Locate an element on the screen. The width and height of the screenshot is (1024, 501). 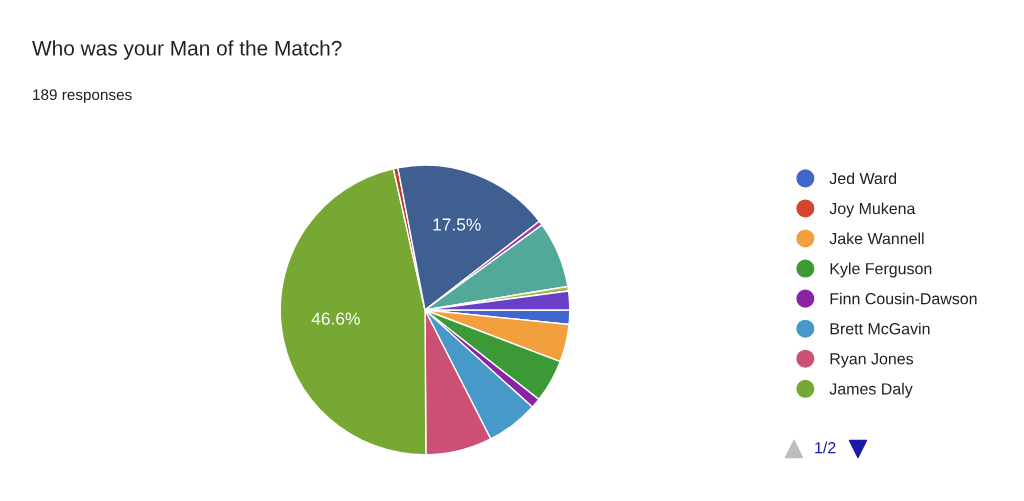
text: 189 responses is located at coordinates (82, 96).